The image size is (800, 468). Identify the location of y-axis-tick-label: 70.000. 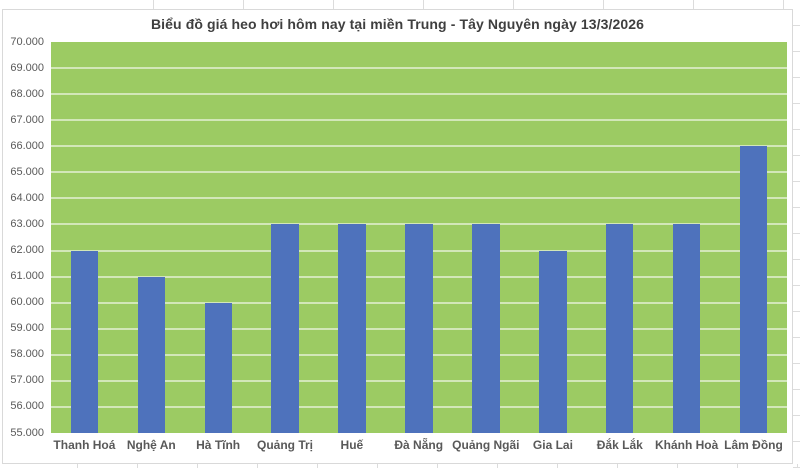
(27, 41).